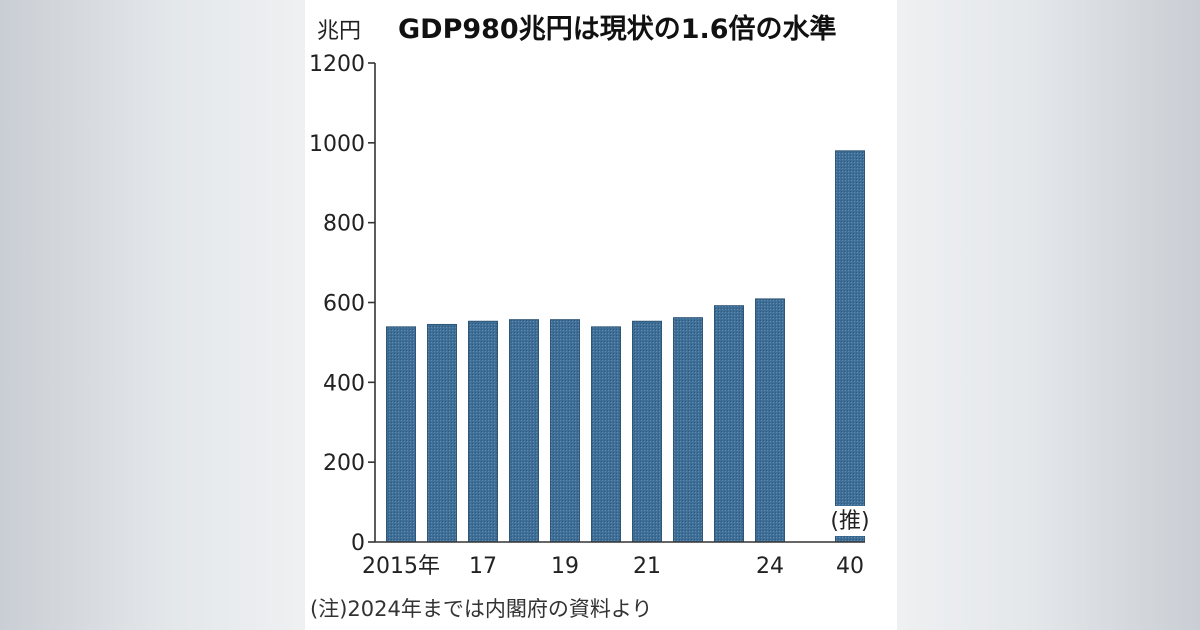 The width and height of the screenshot is (1200, 630). What do you see at coordinates (613, 566) in the screenshot?
I see `x-axis-labels: 2015年 17 19 21 24 40` at bounding box center [613, 566].